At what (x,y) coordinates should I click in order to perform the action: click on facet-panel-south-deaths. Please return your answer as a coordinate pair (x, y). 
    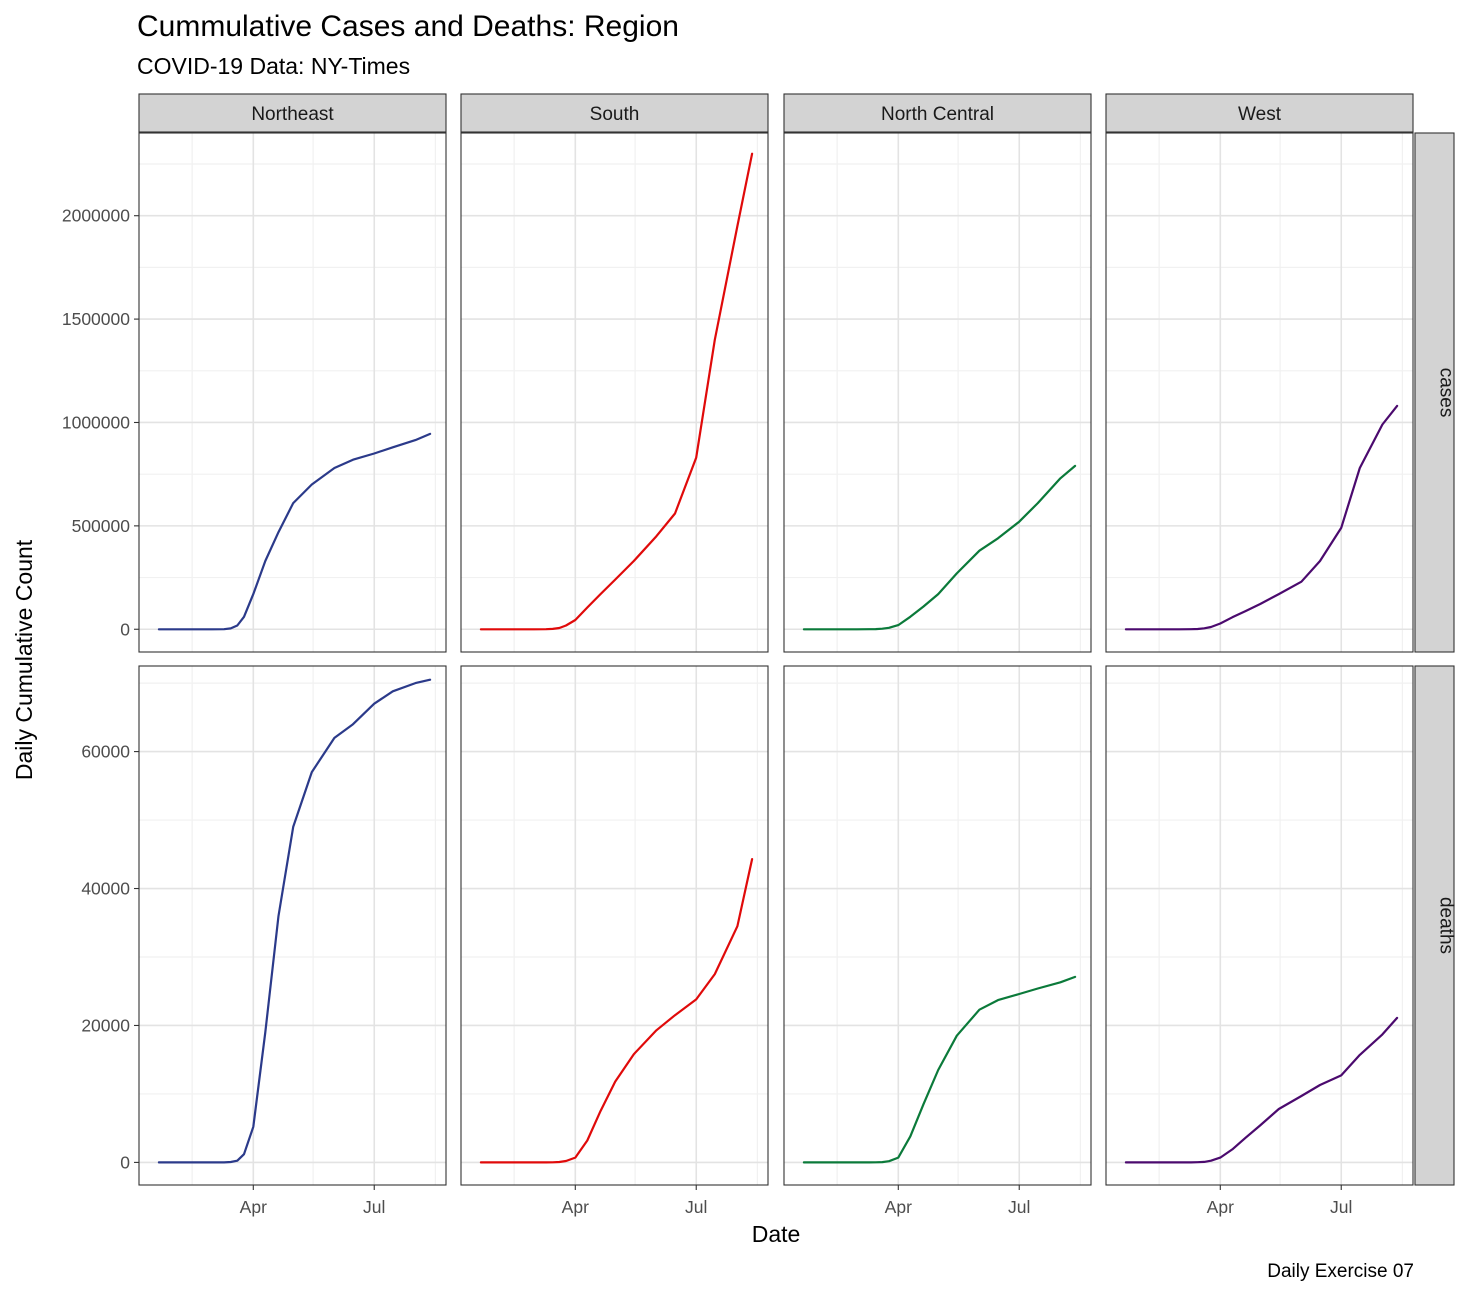
    Looking at the image, I should click on (614, 925).